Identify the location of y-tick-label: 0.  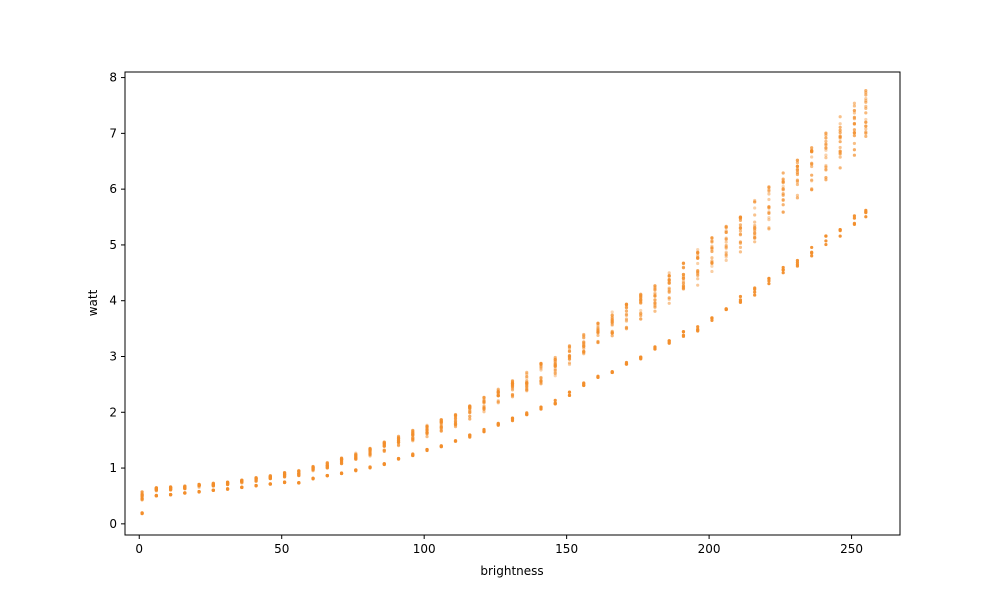
(113, 524).